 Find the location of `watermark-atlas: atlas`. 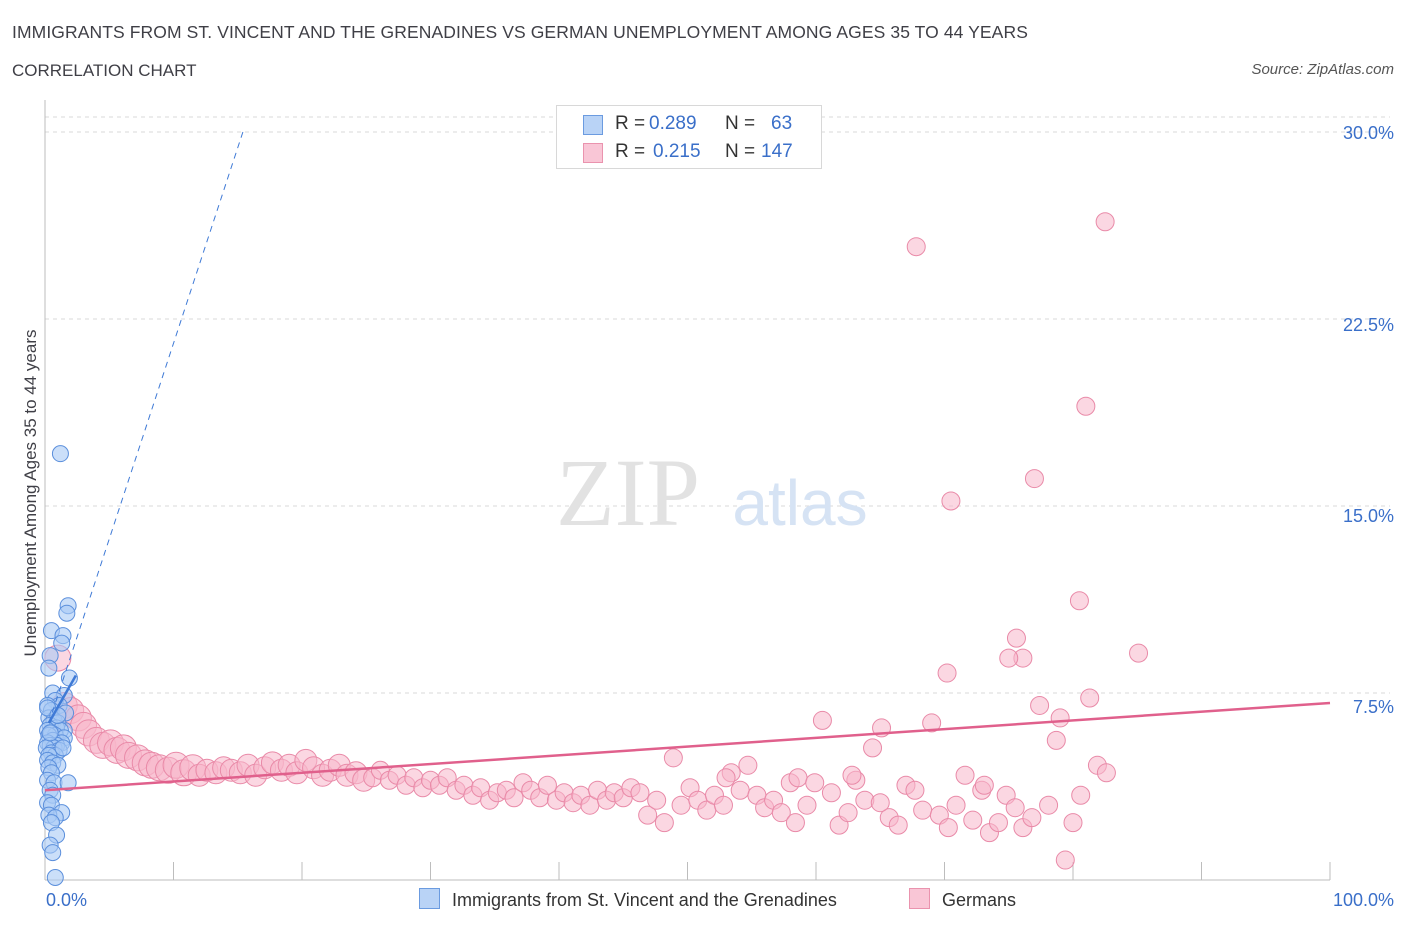

watermark-atlas: atlas is located at coordinates (799, 503).